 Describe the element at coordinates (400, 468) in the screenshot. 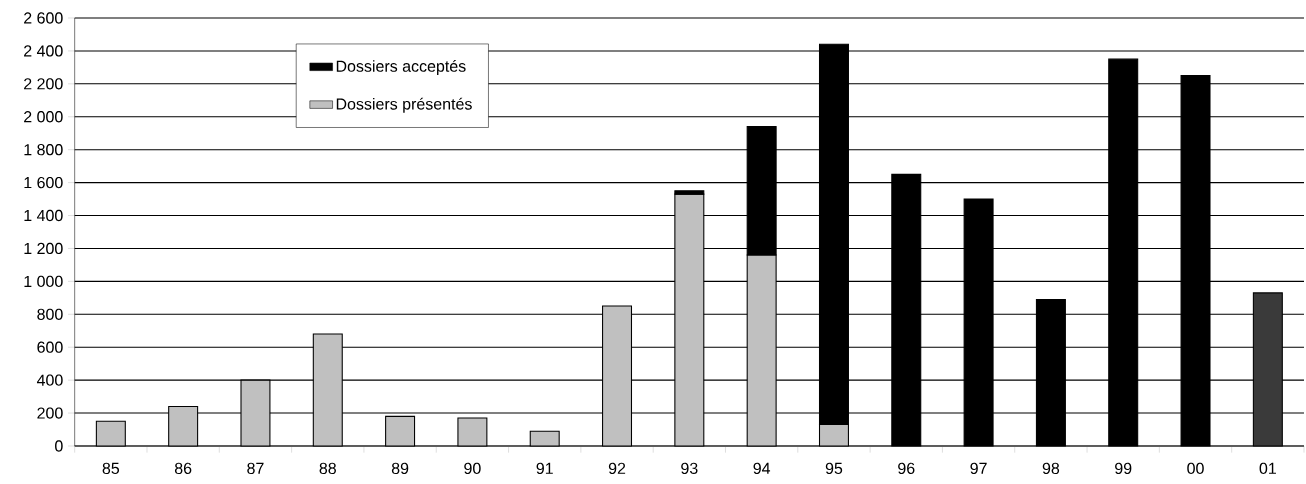

I see `x-tick-label: 89` at that location.